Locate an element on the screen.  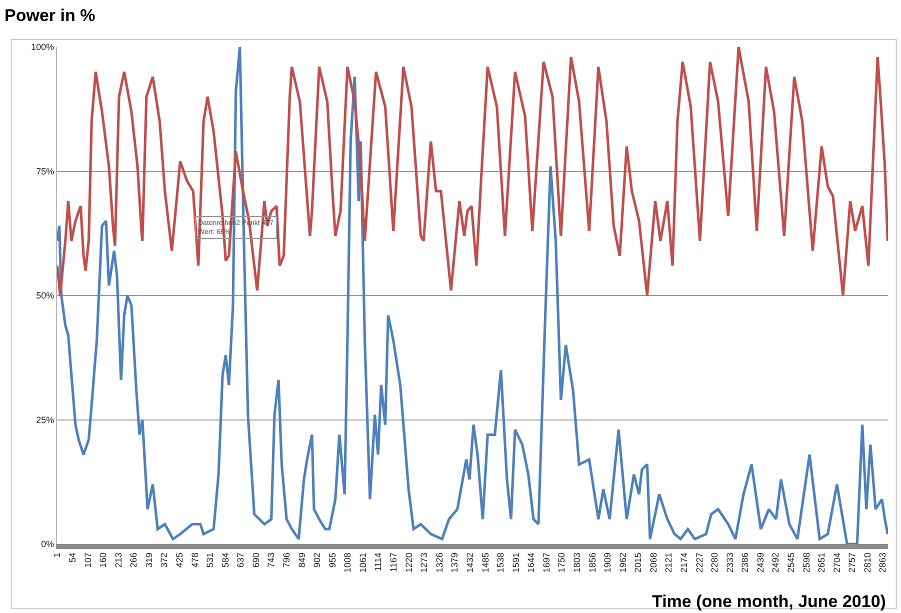
x-tick-label: 1220 is located at coordinates (409, 562).